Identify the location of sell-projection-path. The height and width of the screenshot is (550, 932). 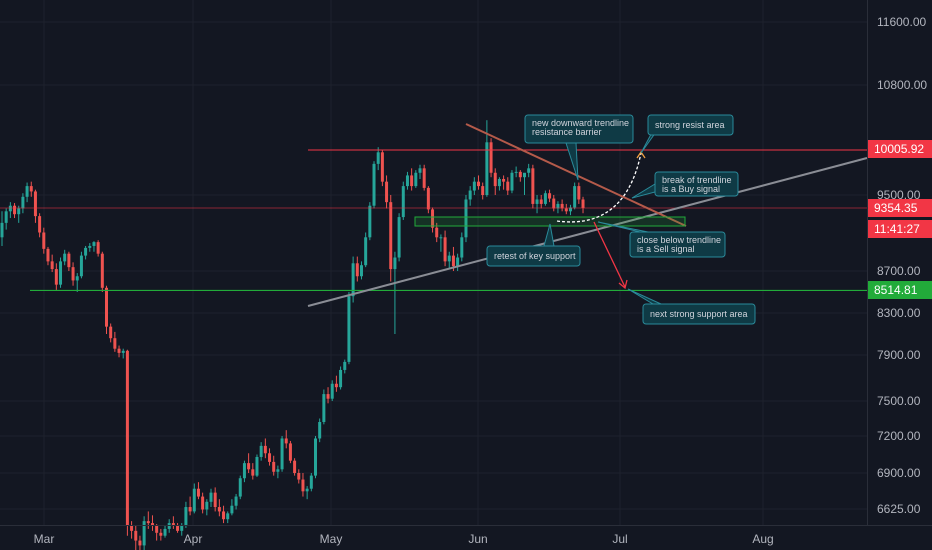
(609, 254).